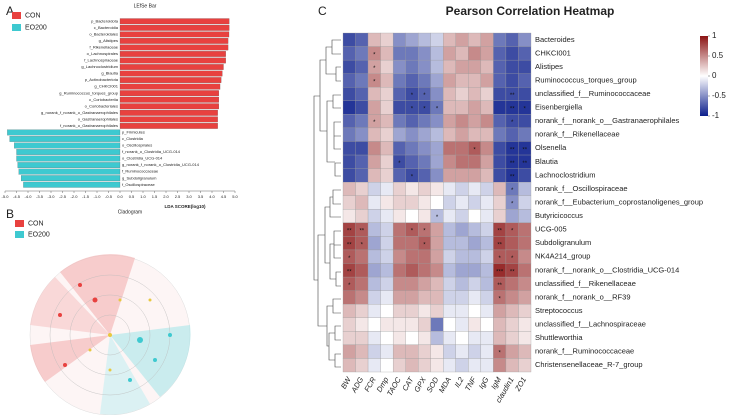 The width and height of the screenshot is (729, 415). Describe the element at coordinates (586, 79) in the screenshot. I see `row-label: Ruminococcus_torques_group` at that location.